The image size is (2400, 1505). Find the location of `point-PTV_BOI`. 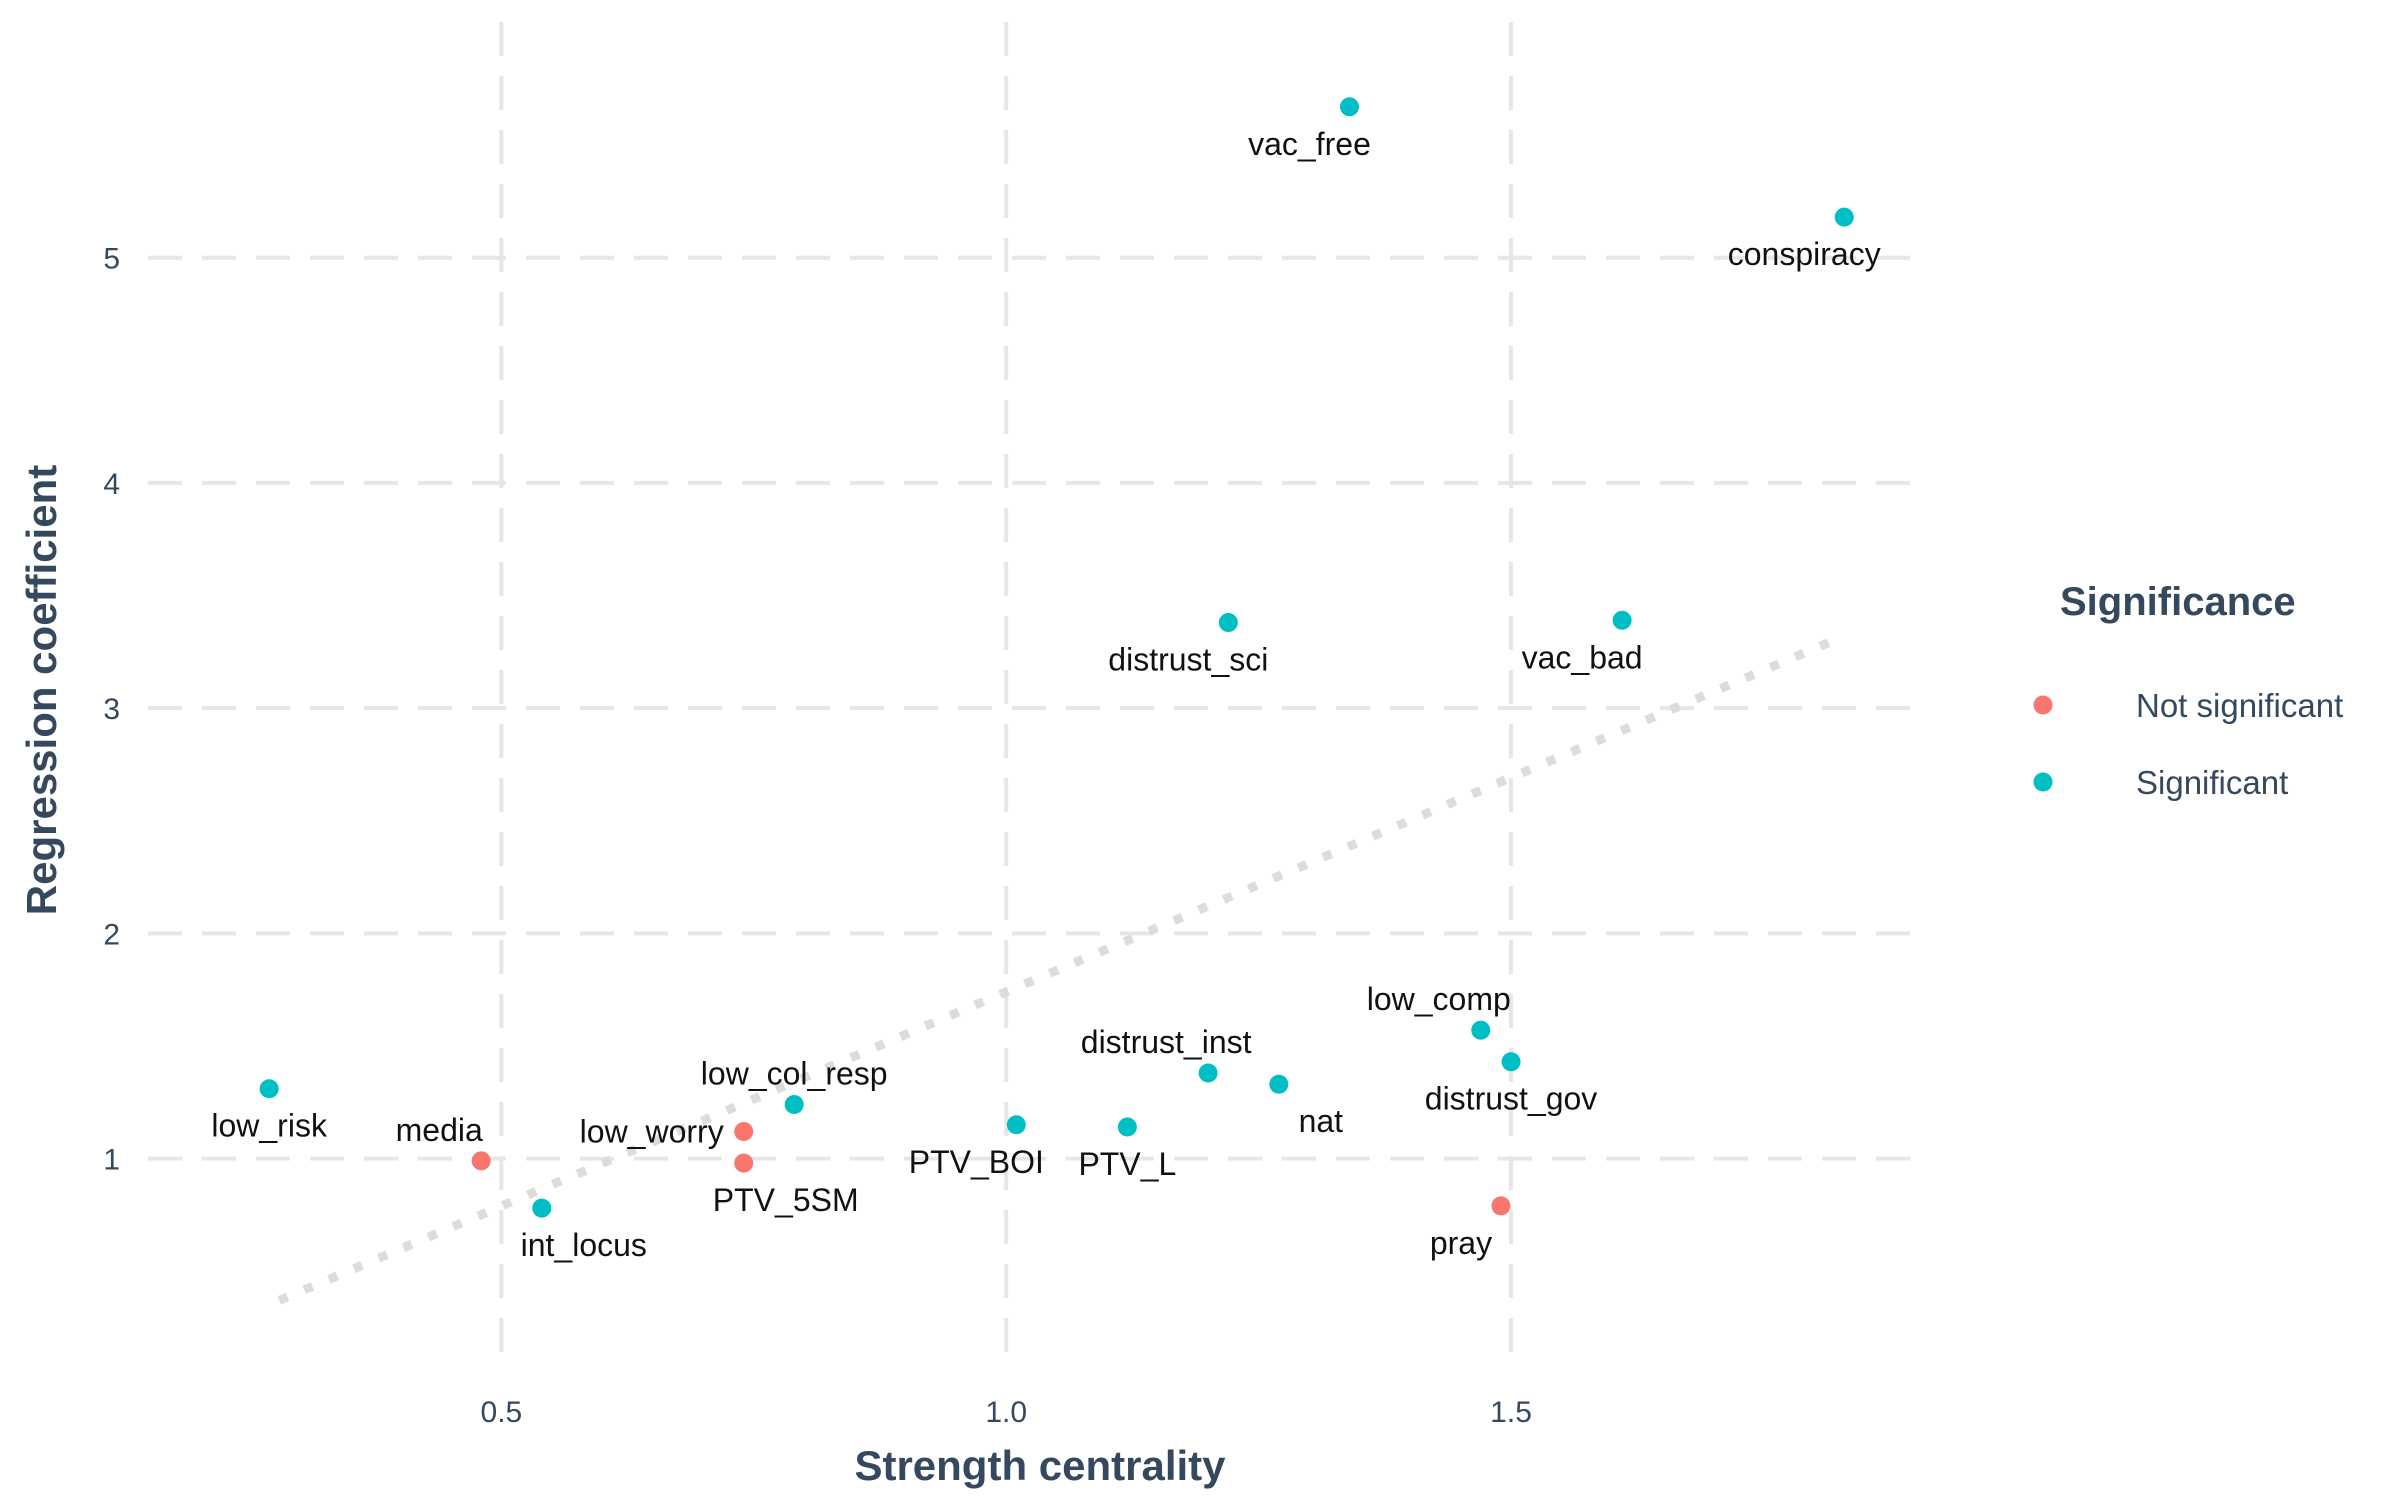

point-PTV_BOI is located at coordinates (1016, 1125).